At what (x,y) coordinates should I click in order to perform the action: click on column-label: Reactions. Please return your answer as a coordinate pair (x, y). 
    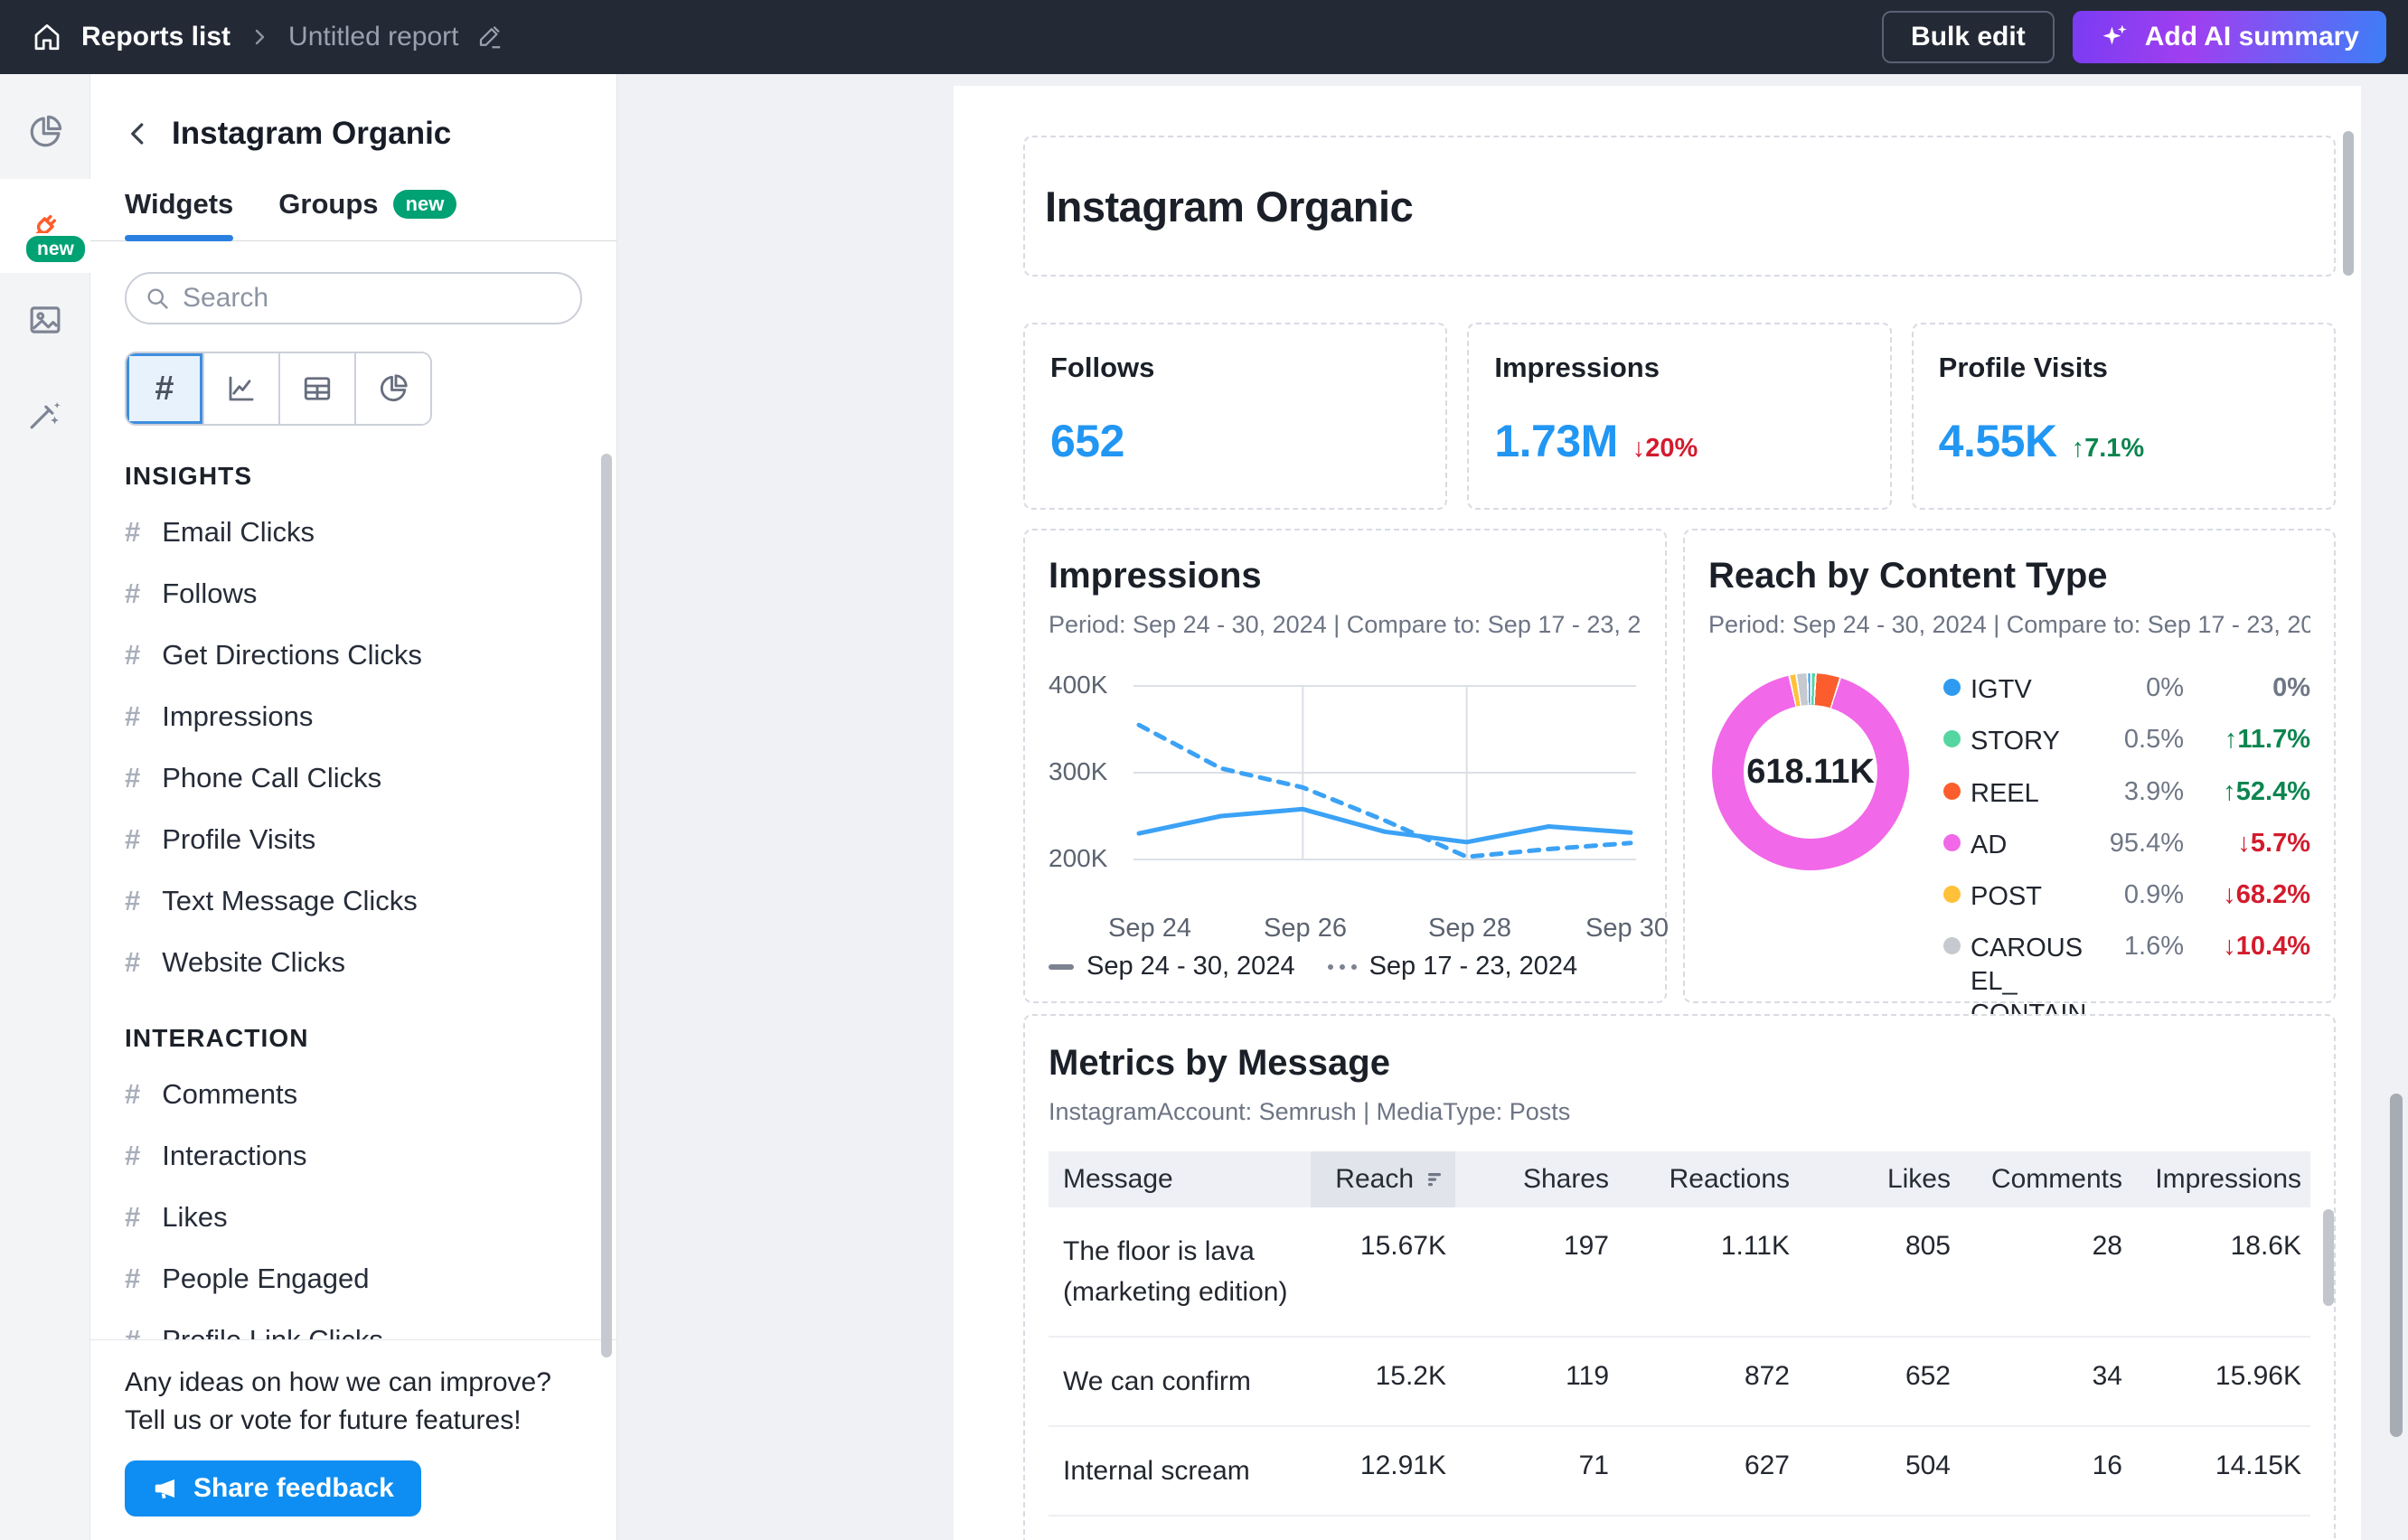
    Looking at the image, I should click on (1729, 1179).